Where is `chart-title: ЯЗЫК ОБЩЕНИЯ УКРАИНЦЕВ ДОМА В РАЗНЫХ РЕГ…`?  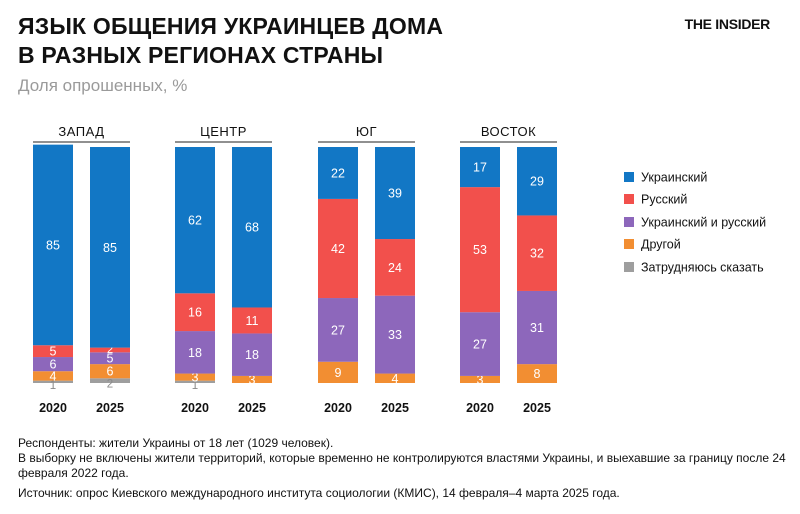 chart-title: ЯЗЫК ОБЩЕНИЯ УКРАИНЦЕВ ДОМА В РАЗНЫХ РЕГ… is located at coordinates (230, 41).